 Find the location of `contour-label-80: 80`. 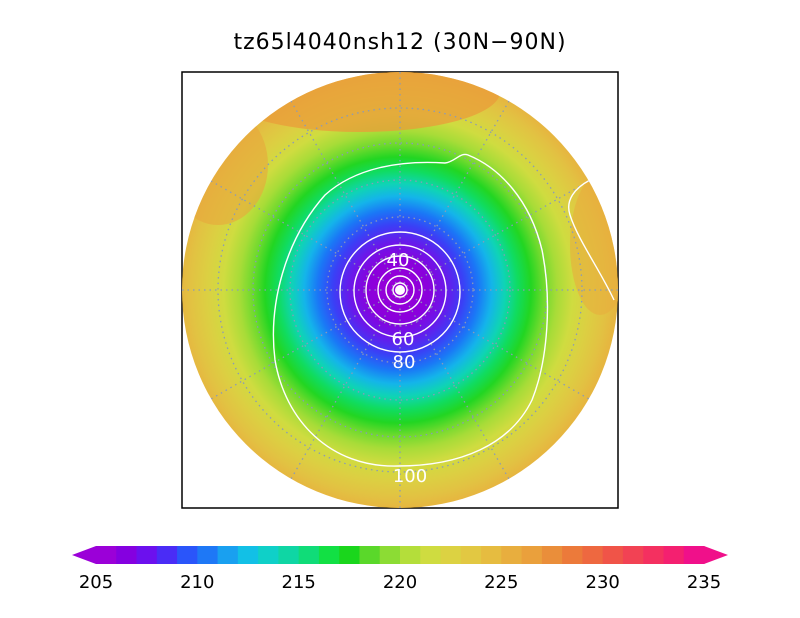

contour-label-80: 80 is located at coordinates (404, 362).